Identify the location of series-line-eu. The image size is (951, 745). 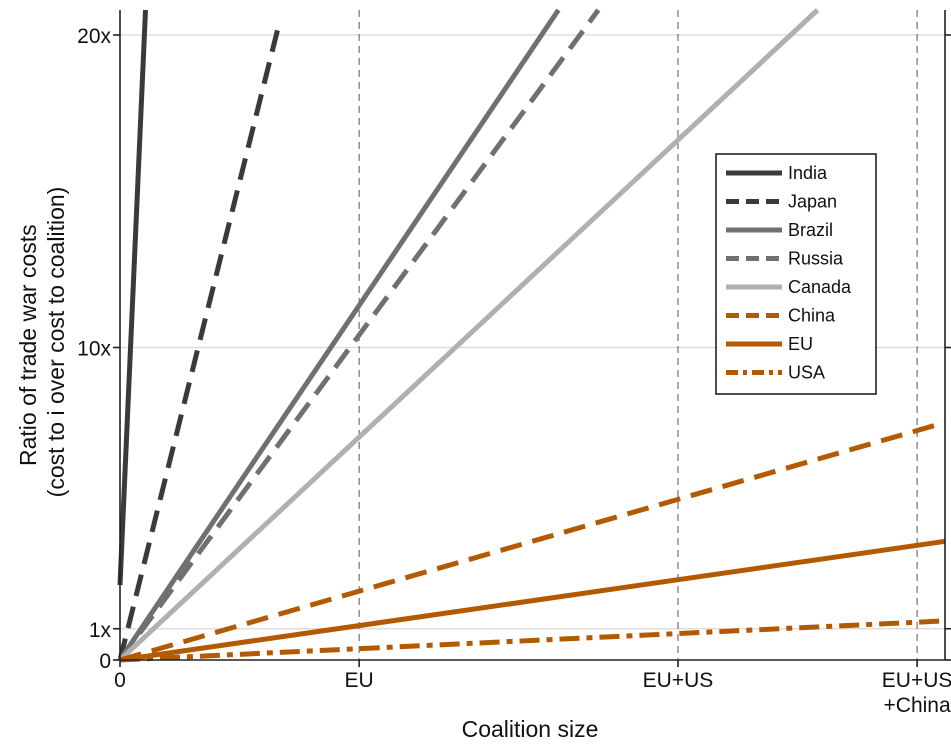
(532, 600).